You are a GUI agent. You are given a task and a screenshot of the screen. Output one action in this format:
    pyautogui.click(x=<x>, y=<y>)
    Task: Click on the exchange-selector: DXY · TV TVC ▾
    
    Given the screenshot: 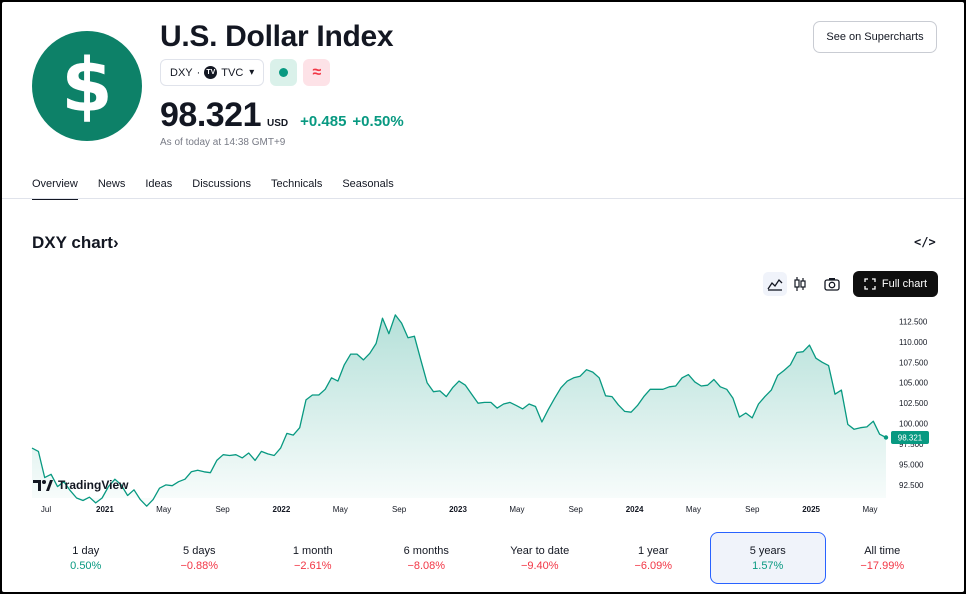 What is the action you would take?
    pyautogui.click(x=212, y=72)
    